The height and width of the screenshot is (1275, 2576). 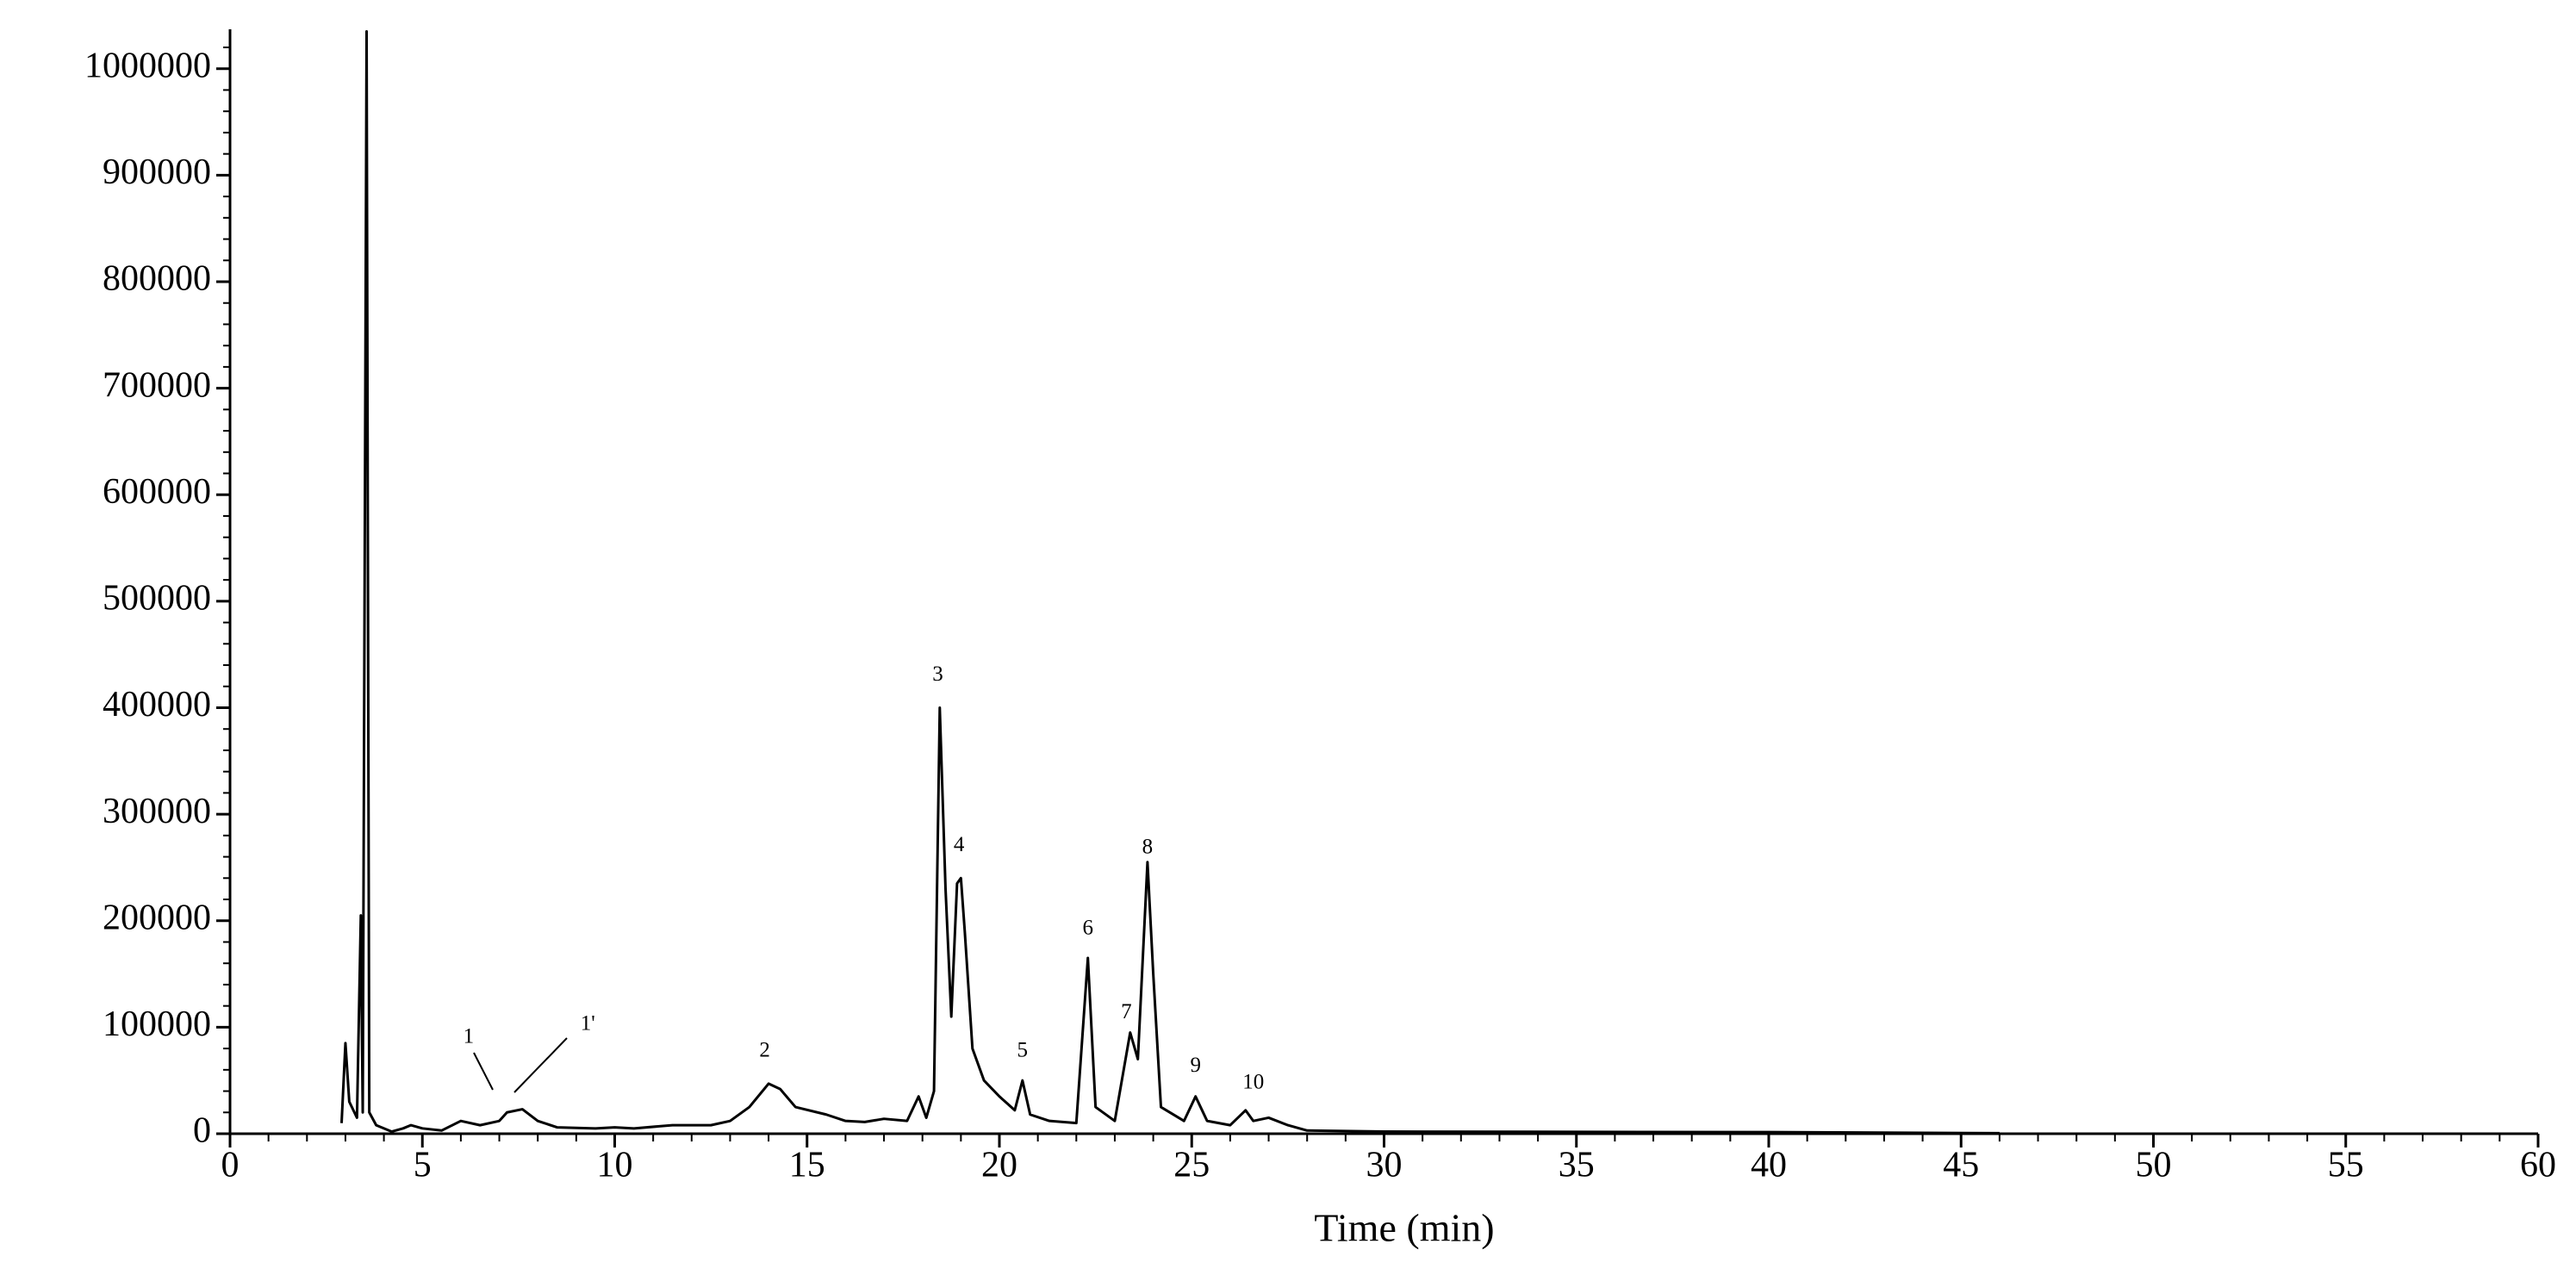 I want to click on y-tick-label: 800000, so click(x=157, y=279).